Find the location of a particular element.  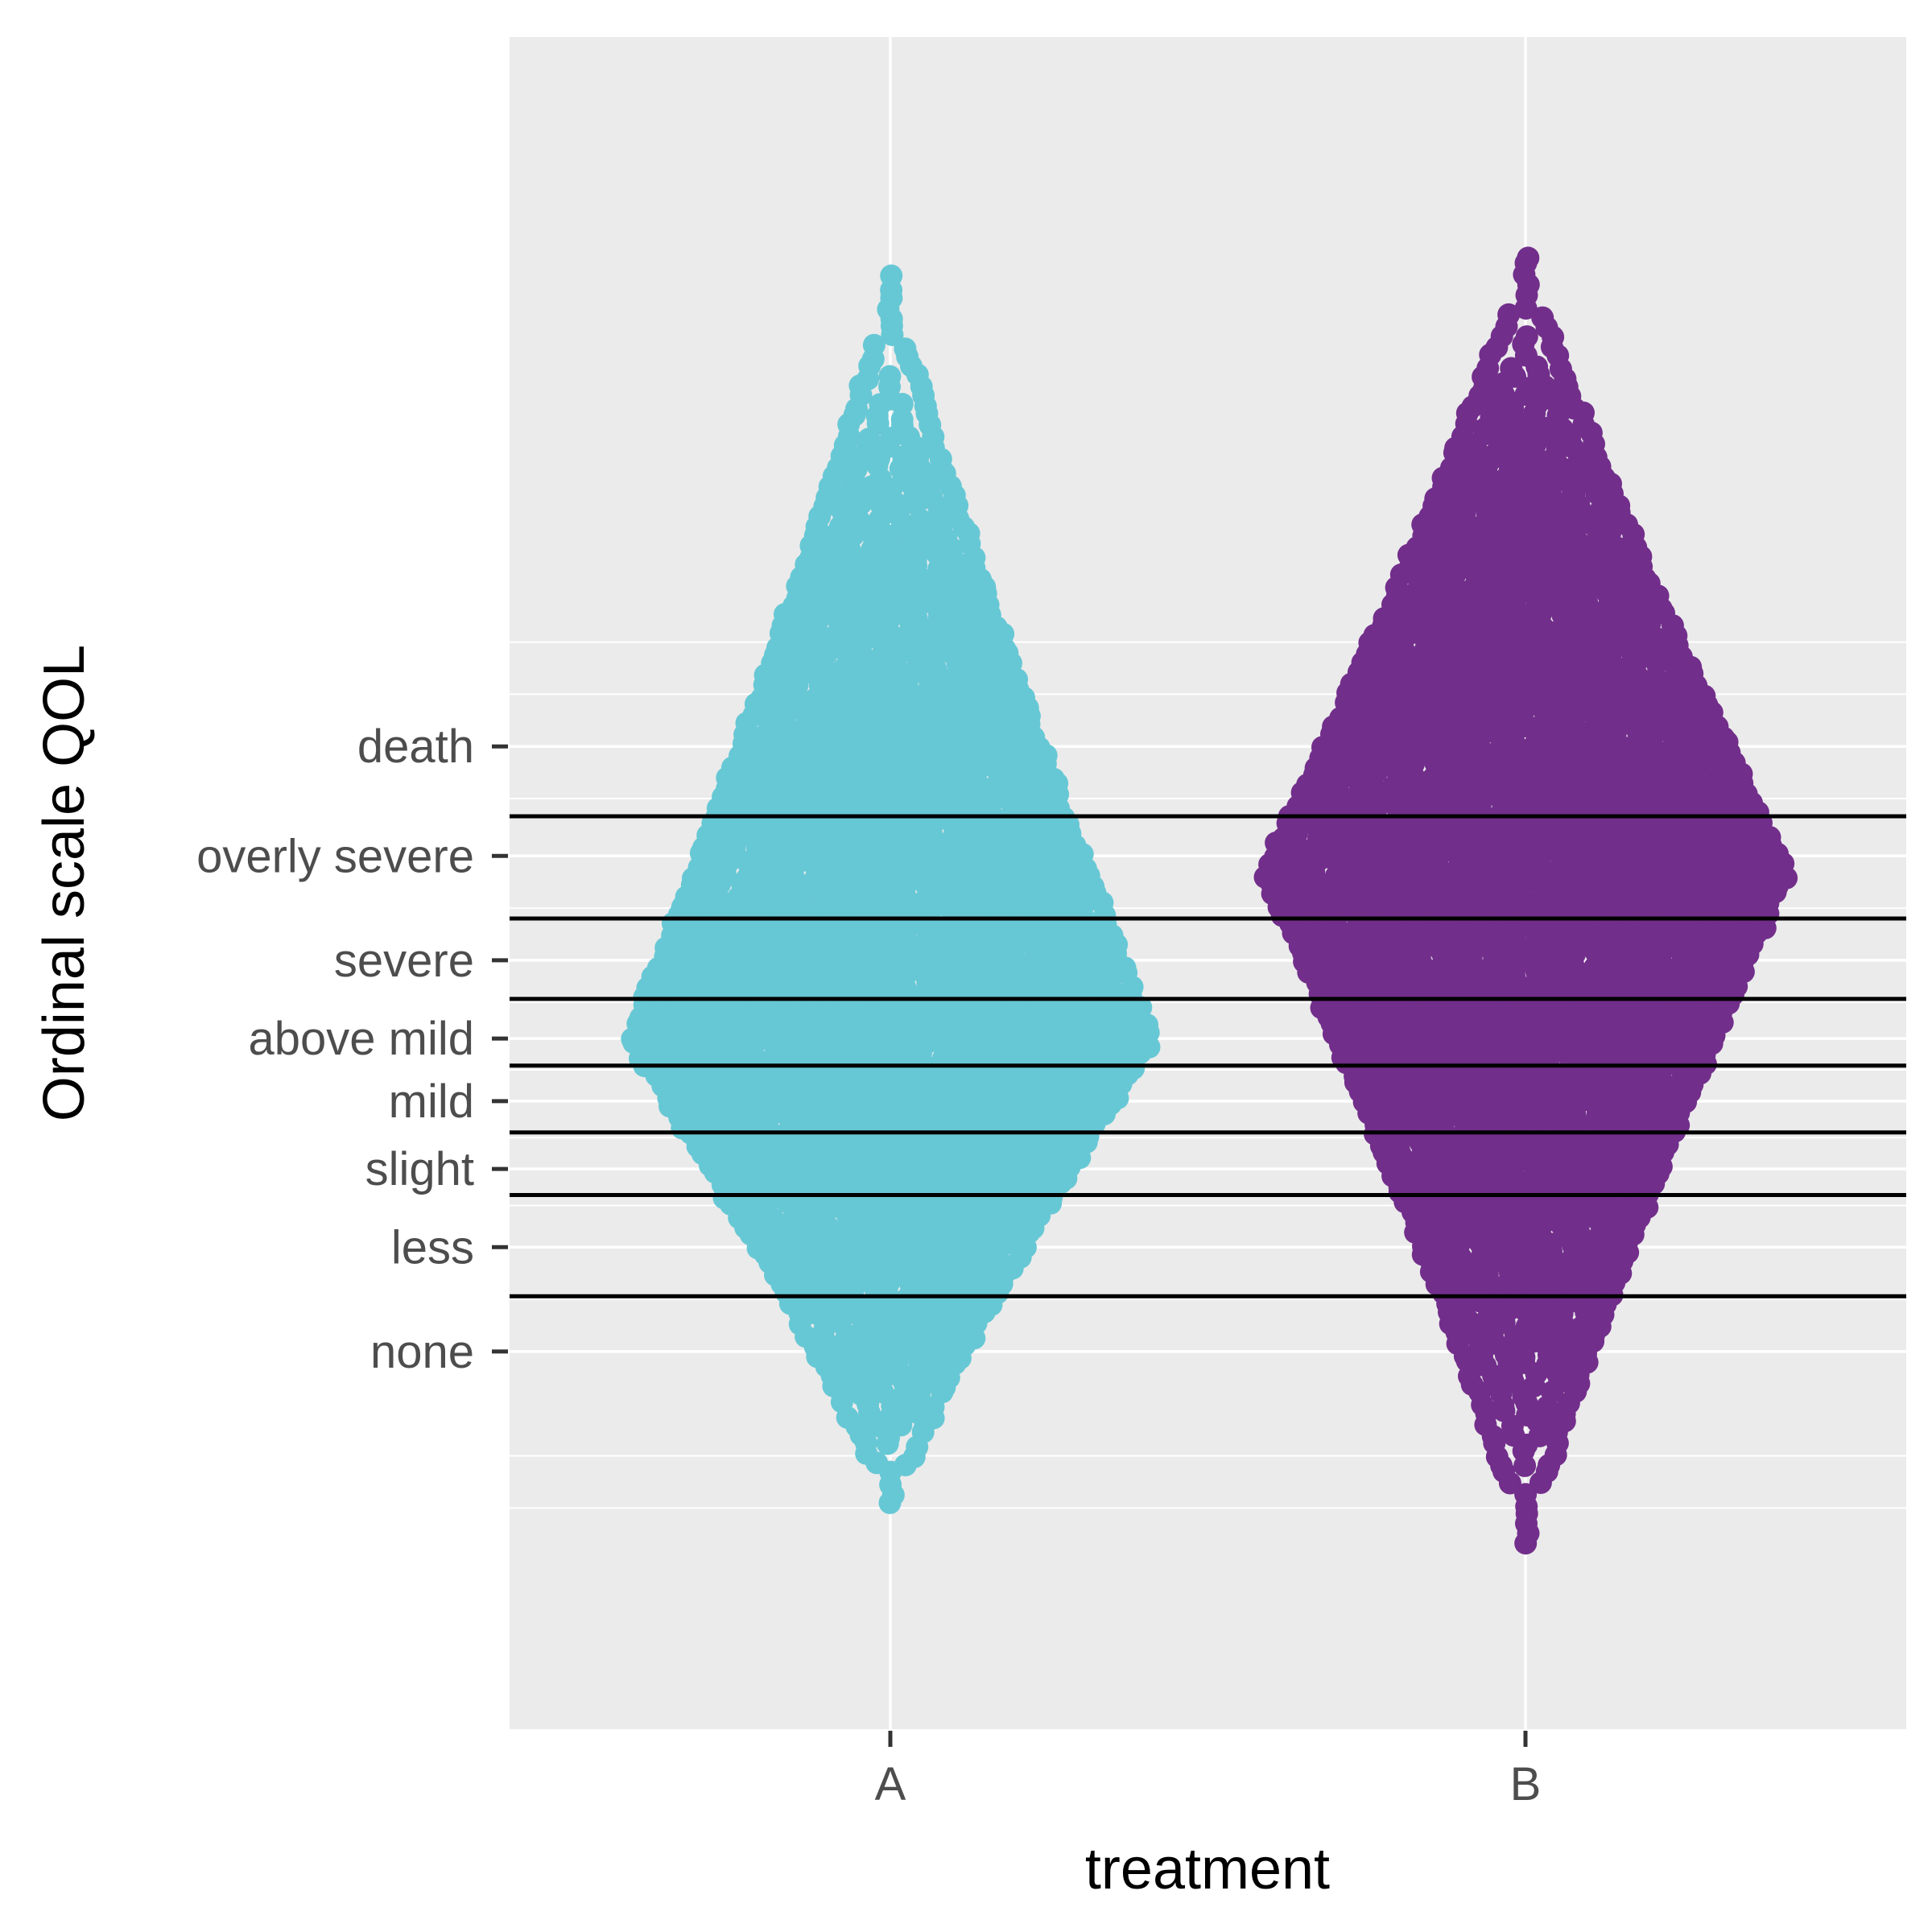

y-tick-label: severe is located at coordinates (404, 961).